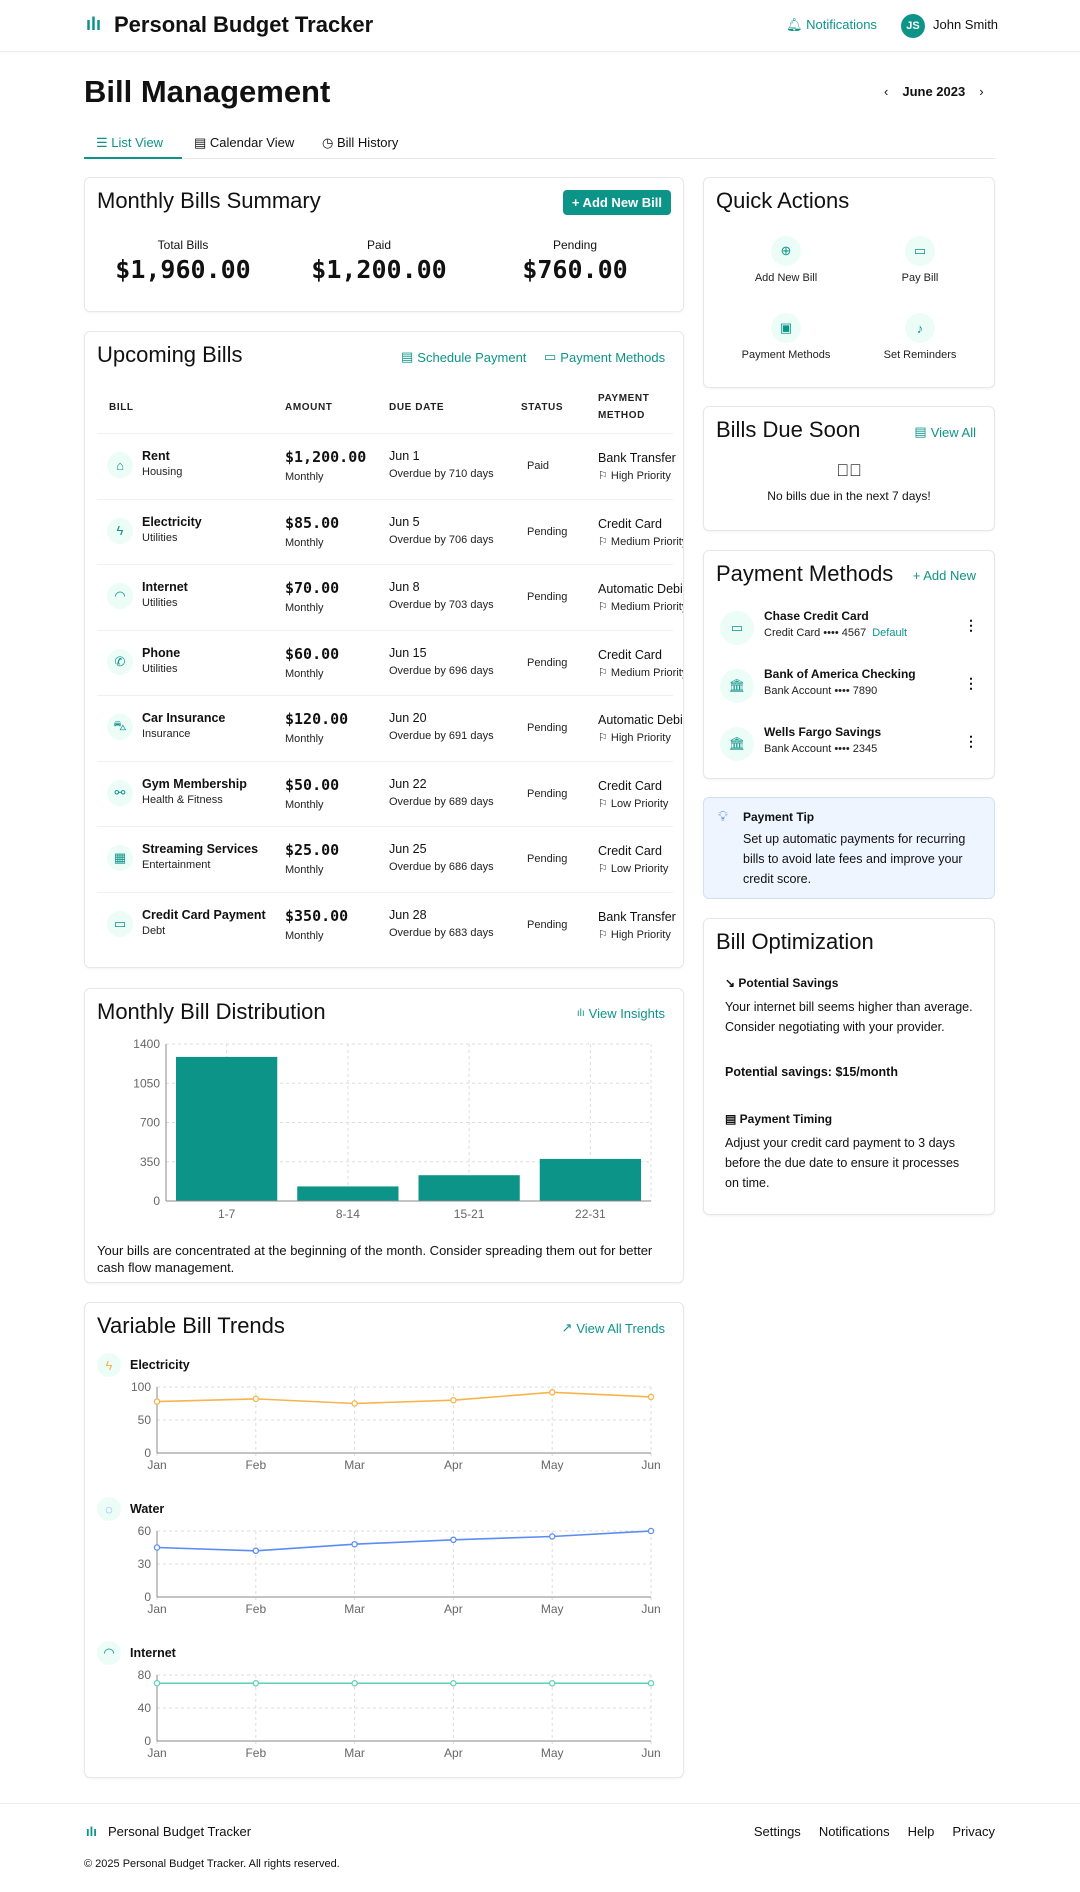 Image resolution: width=1080 pixels, height=1892 pixels. What do you see at coordinates (133, 147) in the screenshot?
I see `tab-list-view: ☰ List View` at bounding box center [133, 147].